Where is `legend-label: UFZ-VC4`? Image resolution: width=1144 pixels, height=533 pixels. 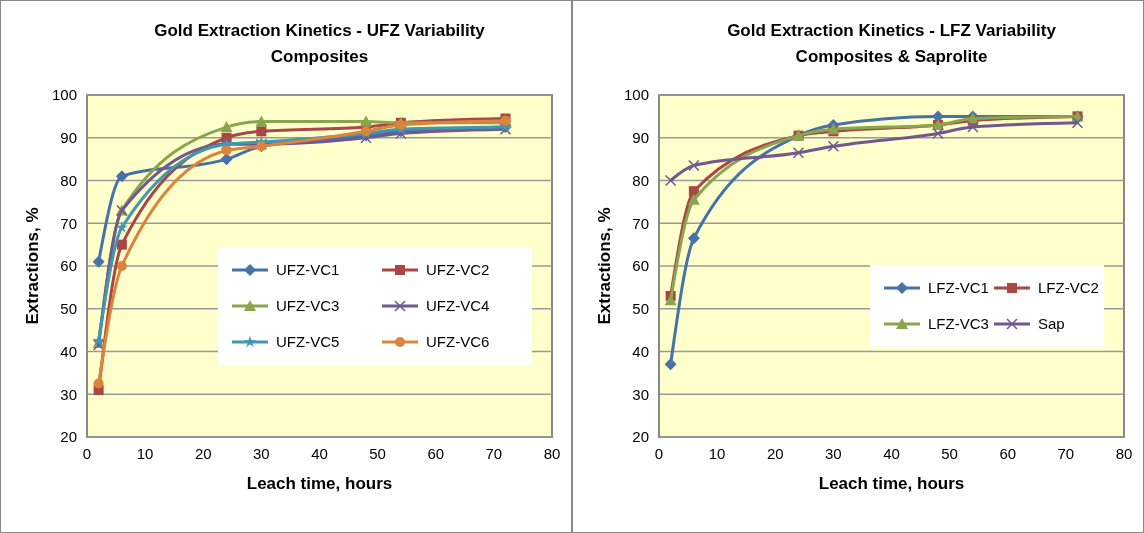 legend-label: UFZ-VC4 is located at coordinates (458, 306).